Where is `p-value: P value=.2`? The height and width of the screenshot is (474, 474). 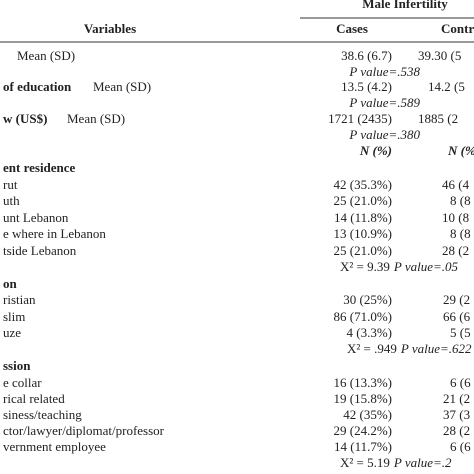
p-value: P value=.2 is located at coordinates (422, 462).